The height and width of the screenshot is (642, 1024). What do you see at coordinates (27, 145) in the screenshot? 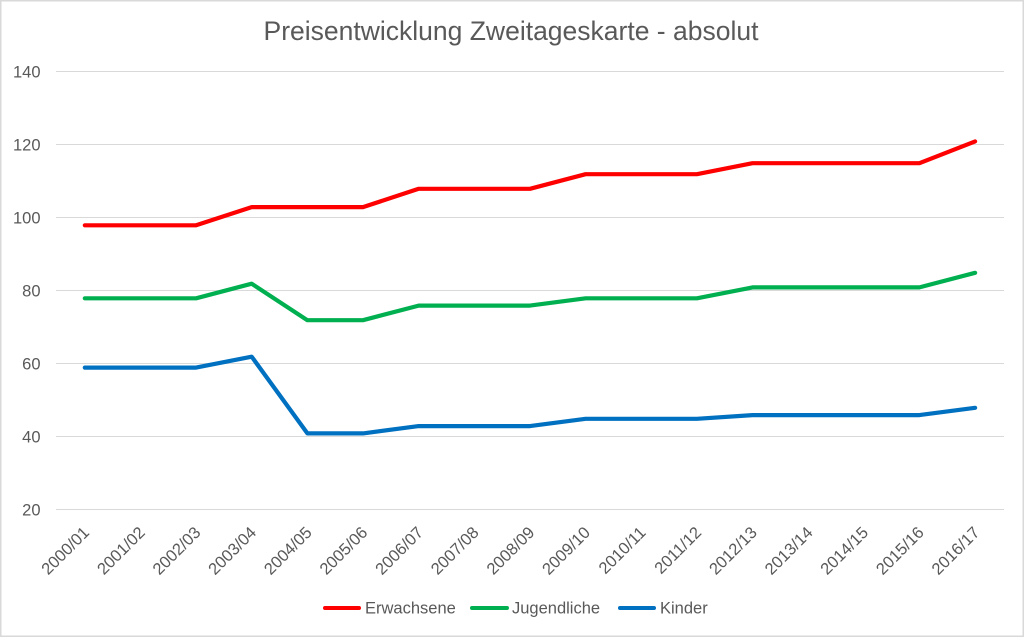
I see `svg-text: 120` at bounding box center [27, 145].